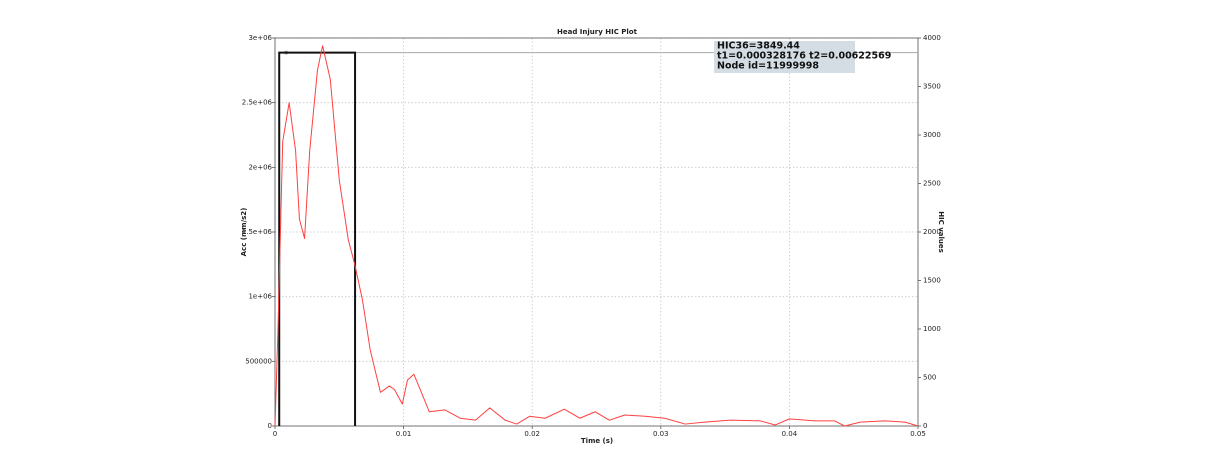  Describe the element at coordinates (804, 55) in the screenshot. I see `annotation-text: t1=0.000328176 t2=0.00622569` at that location.